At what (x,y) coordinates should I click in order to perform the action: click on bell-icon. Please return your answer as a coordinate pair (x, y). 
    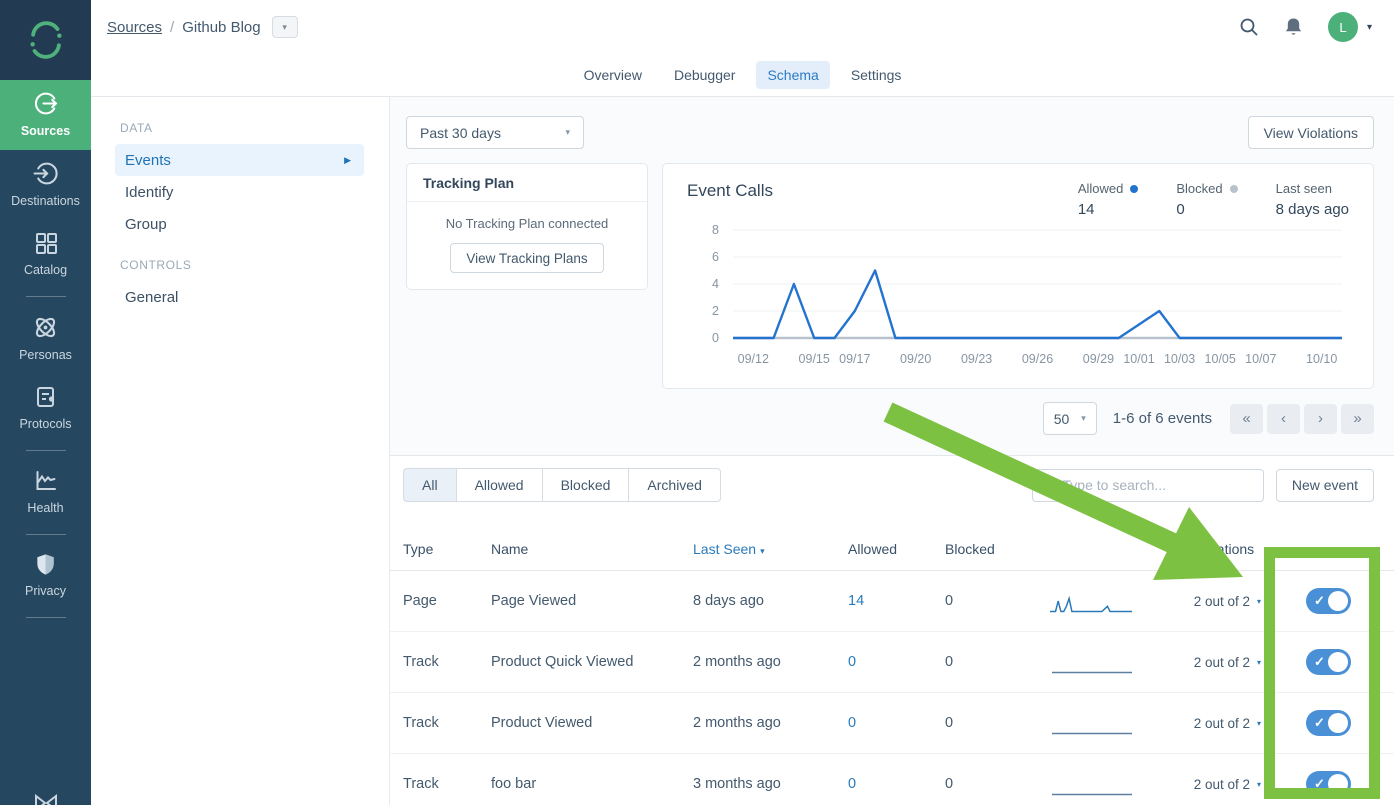
    Looking at the image, I should click on (1293, 26).